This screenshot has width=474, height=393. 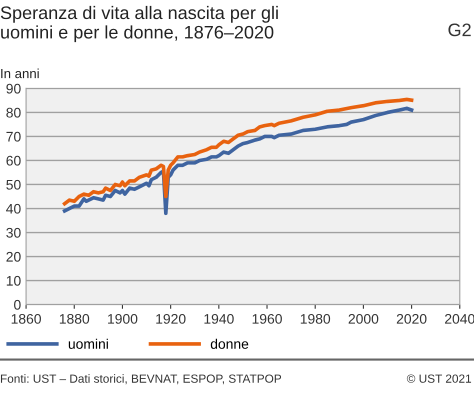 What do you see at coordinates (17, 305) in the screenshot?
I see `y-tick-label: 0` at bounding box center [17, 305].